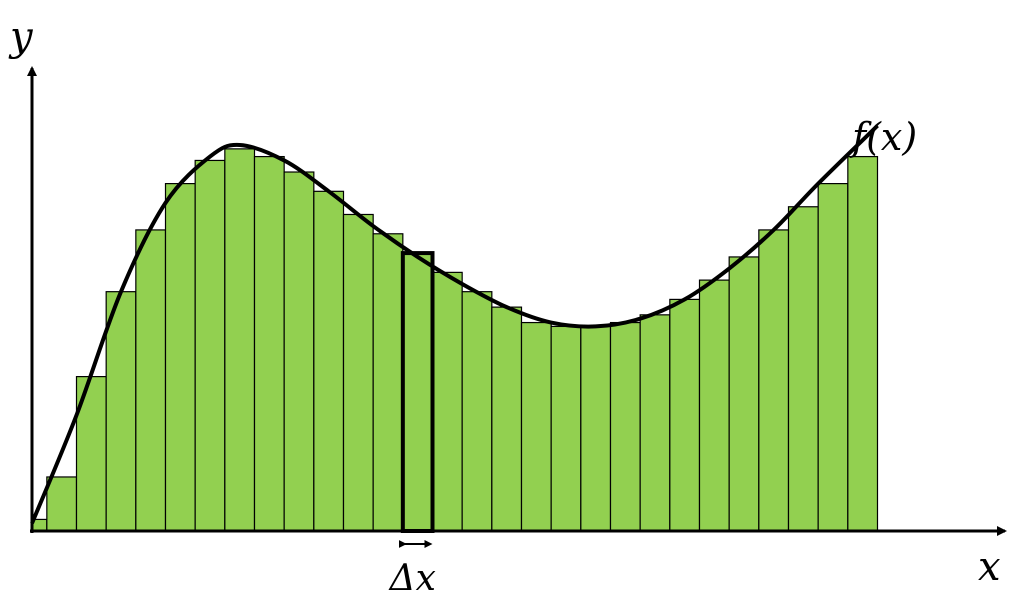 The height and width of the screenshot is (607, 1024). What do you see at coordinates (412, 578) in the screenshot?
I see `delta-x-label: Δx` at bounding box center [412, 578].